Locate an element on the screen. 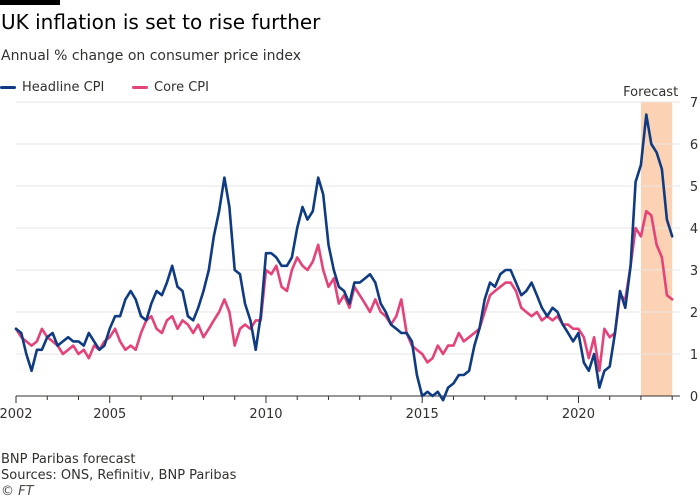 This screenshot has width=700, height=500. legend-item-headline-cpi: Headline CPI is located at coordinates (52, 87).